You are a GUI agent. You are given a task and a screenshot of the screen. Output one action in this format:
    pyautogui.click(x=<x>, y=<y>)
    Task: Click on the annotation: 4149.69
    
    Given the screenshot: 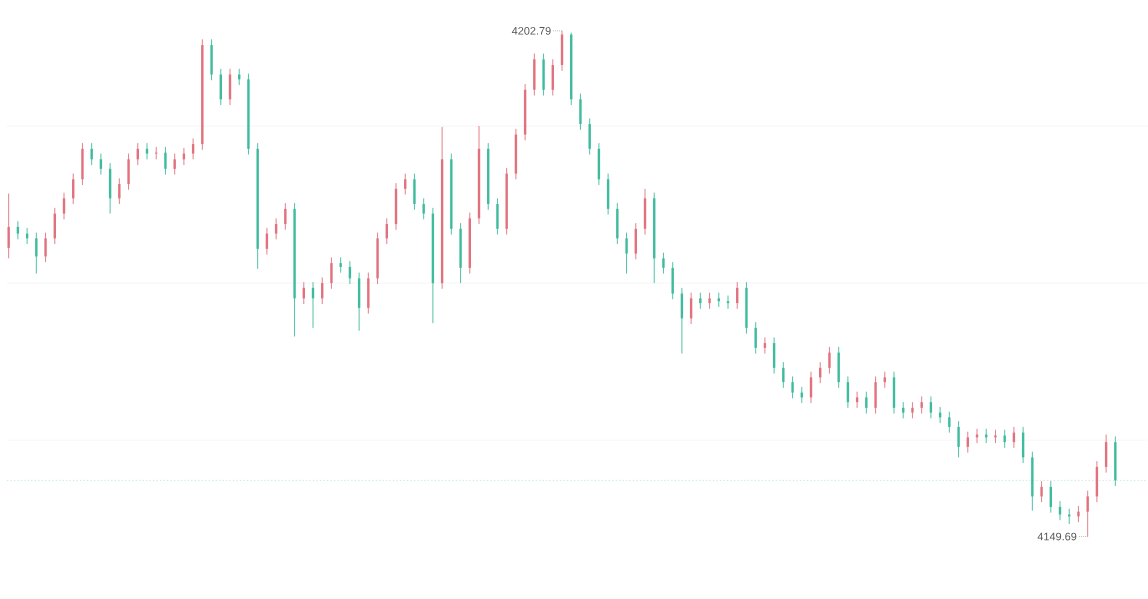 What is the action you would take?
    pyautogui.click(x=1057, y=536)
    